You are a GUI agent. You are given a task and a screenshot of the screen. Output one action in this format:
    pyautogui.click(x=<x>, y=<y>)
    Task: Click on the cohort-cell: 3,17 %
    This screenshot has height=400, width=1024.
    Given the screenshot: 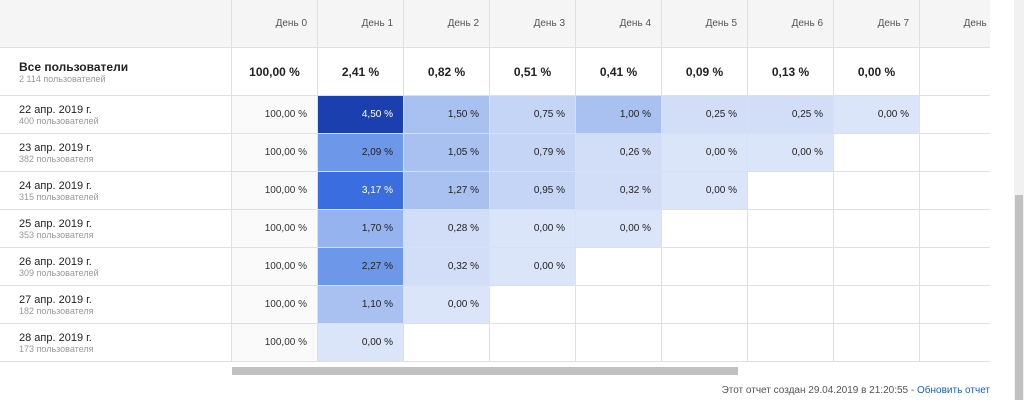 What is the action you would take?
    pyautogui.click(x=361, y=191)
    